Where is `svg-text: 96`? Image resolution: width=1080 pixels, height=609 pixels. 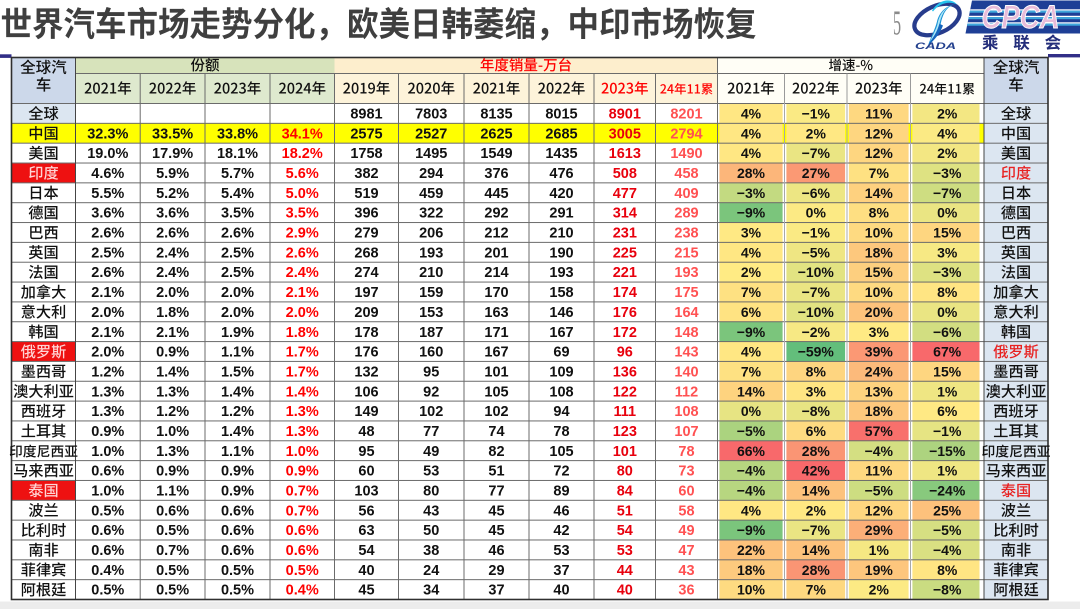 svg-text: 96 is located at coordinates (625, 353).